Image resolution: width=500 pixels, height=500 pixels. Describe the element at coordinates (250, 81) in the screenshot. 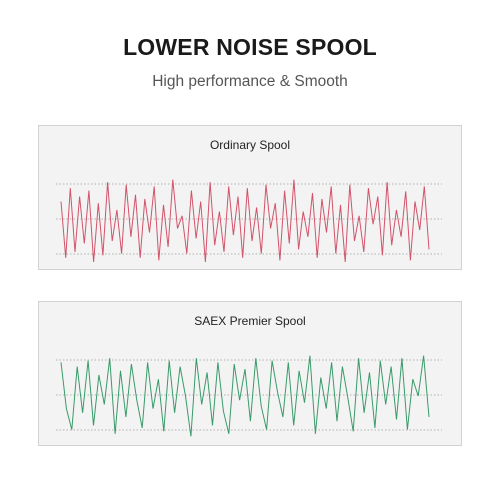

I see `subheadline: High performance & Smooth` at that location.